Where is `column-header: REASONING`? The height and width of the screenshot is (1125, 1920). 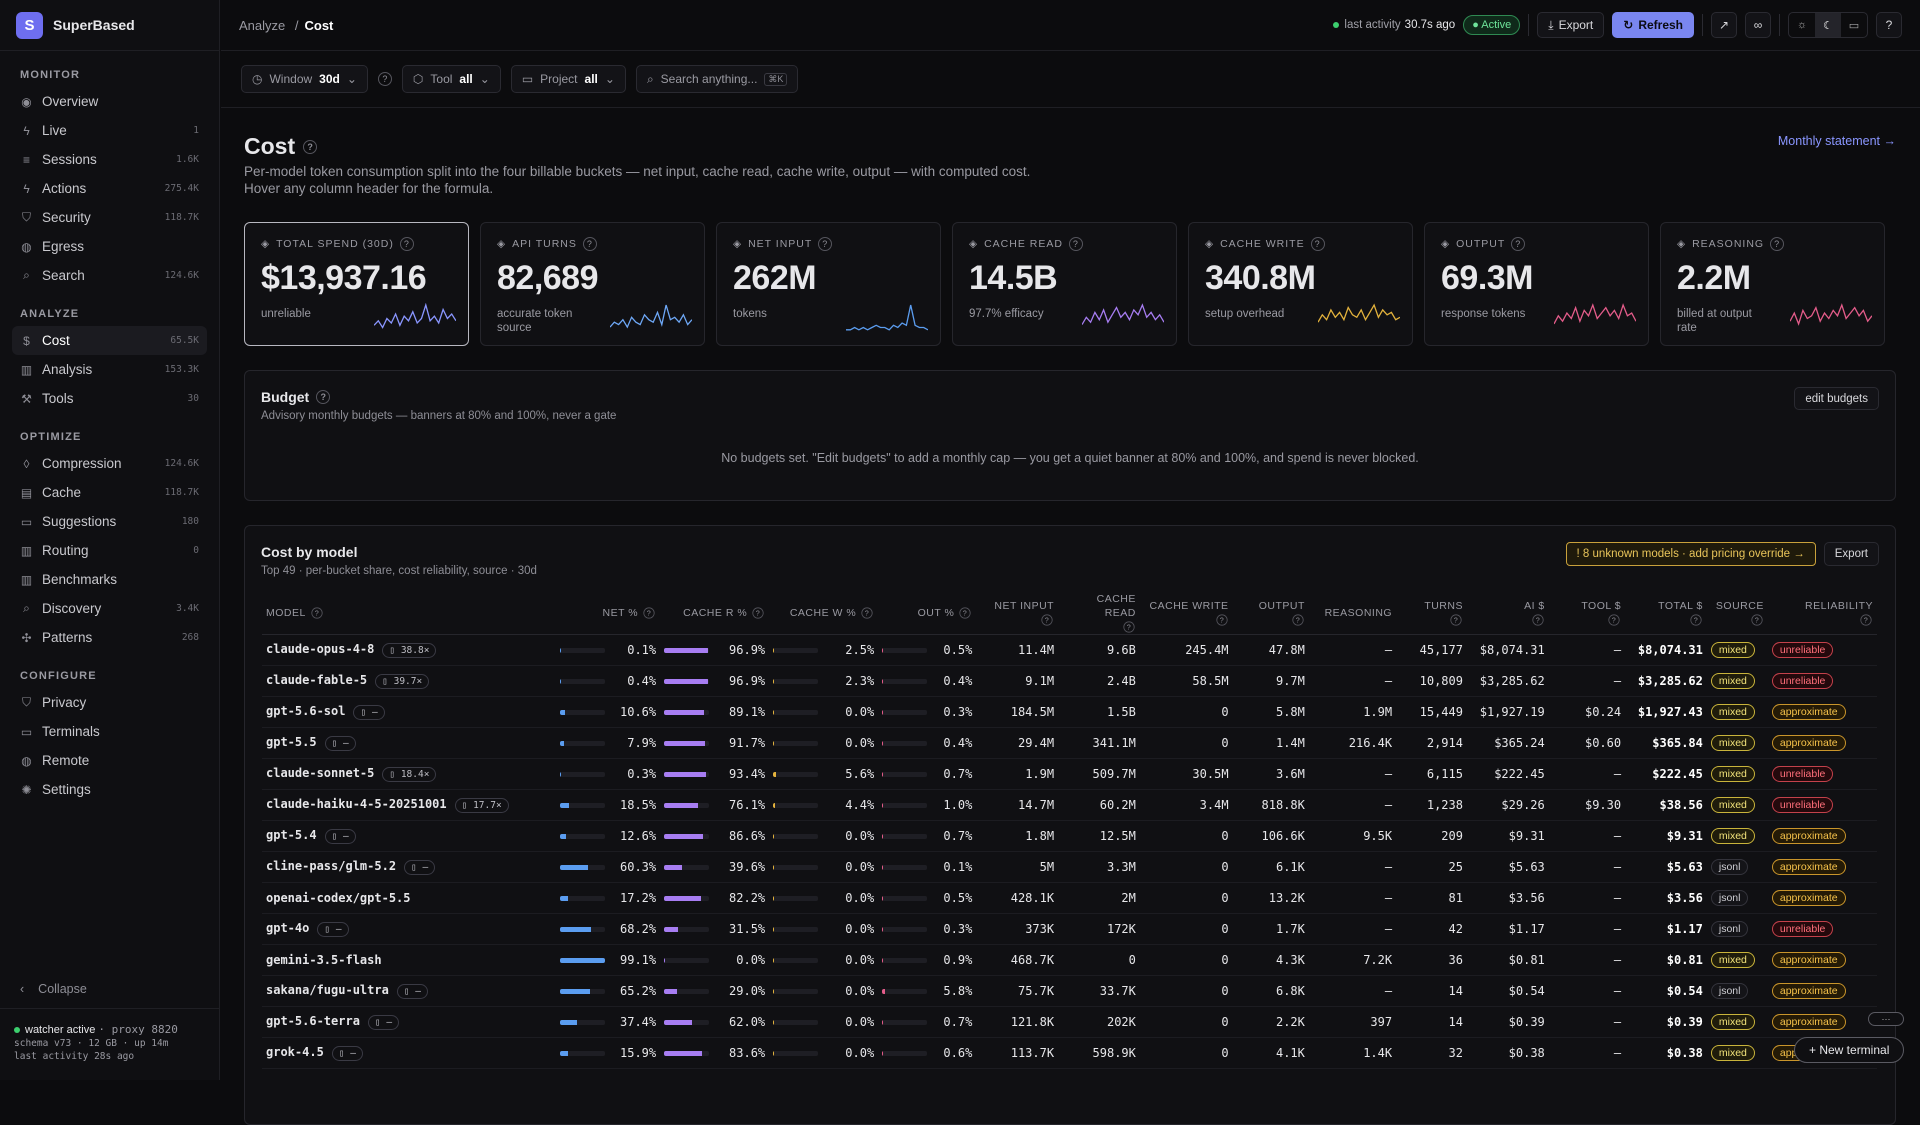 column-header: REASONING is located at coordinates (1352, 613).